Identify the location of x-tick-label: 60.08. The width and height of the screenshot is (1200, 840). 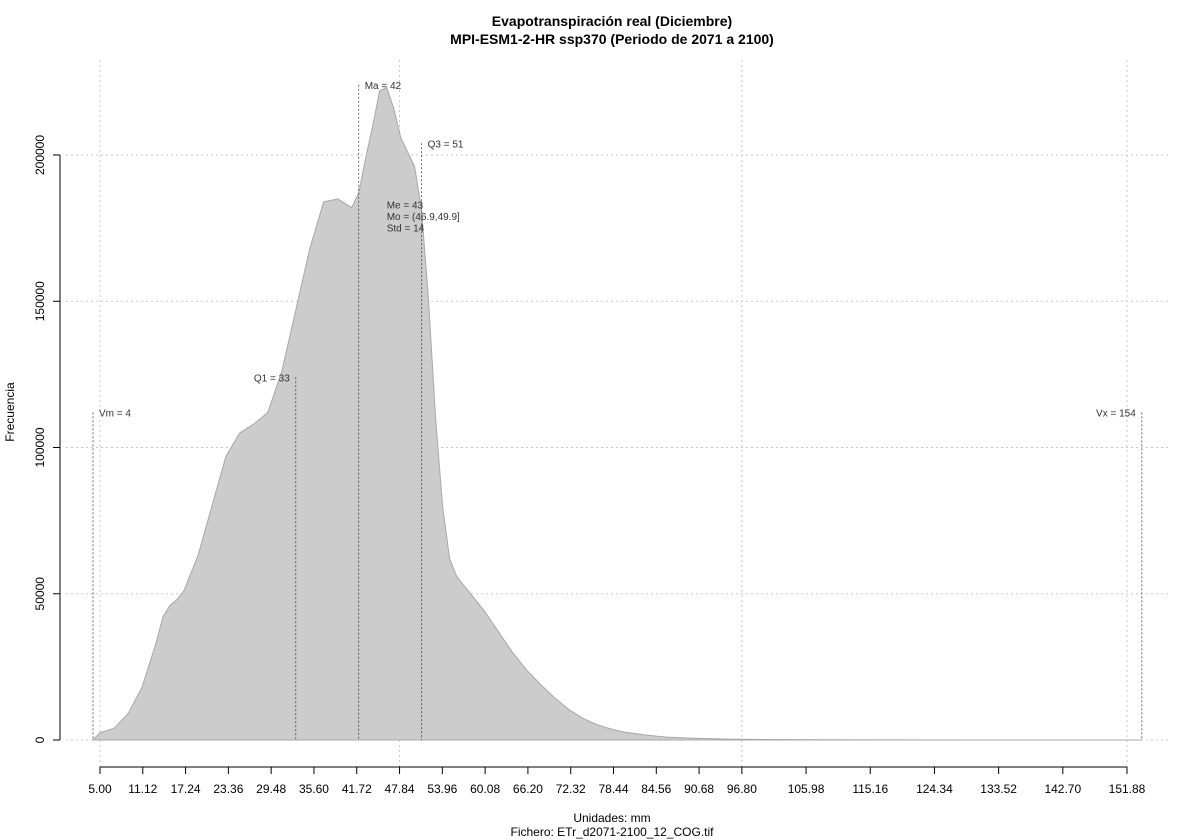
(485, 789).